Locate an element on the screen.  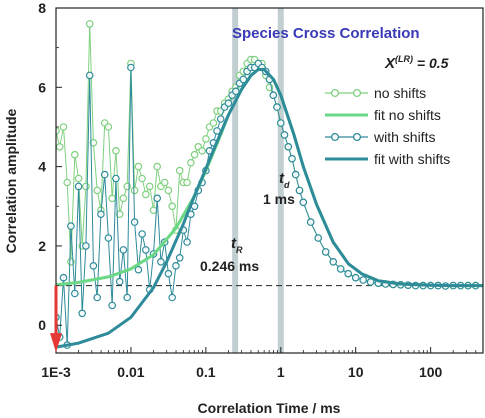
legend-label-fit-with-shifts: fit with shifts is located at coordinates (412, 159).